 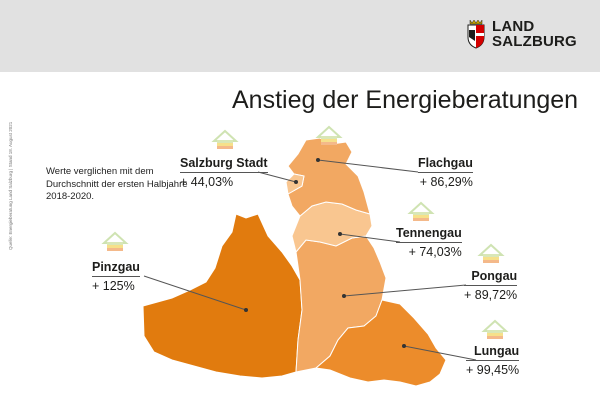 I want to click on marker-salzburg-stadt, so click(x=296, y=182).